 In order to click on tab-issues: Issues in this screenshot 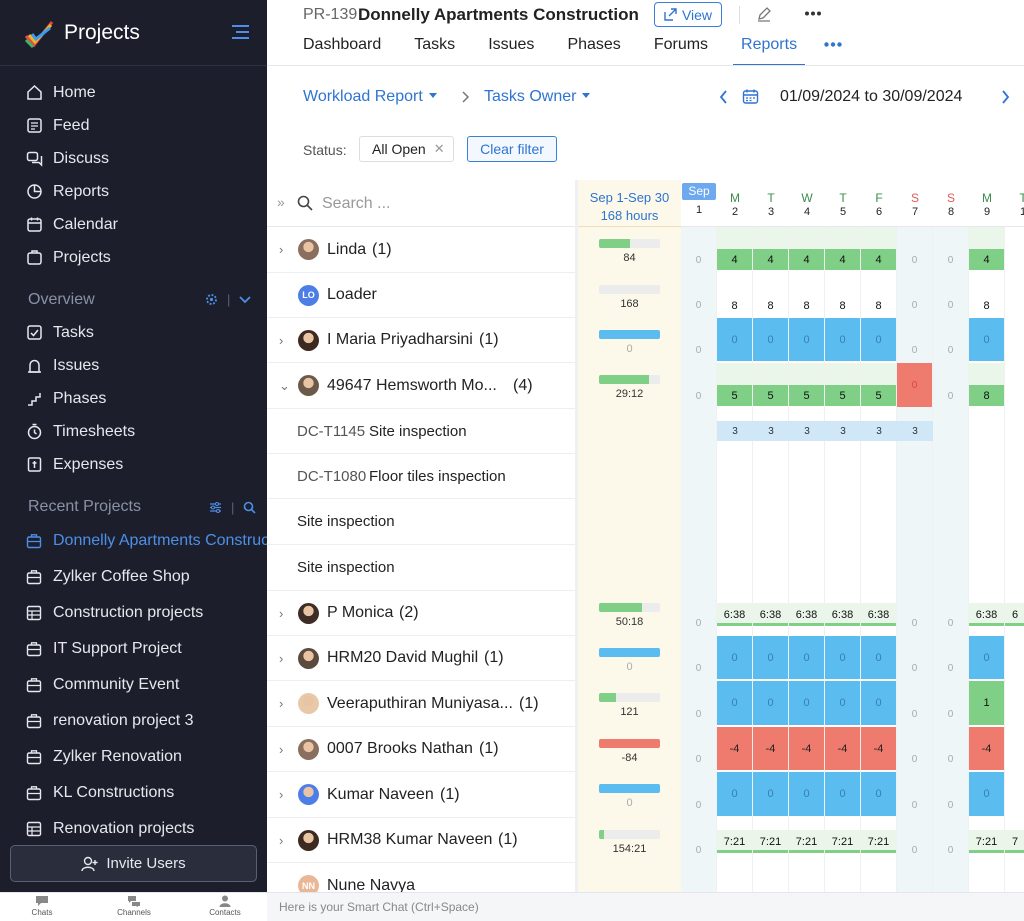, I will do `click(511, 44)`.